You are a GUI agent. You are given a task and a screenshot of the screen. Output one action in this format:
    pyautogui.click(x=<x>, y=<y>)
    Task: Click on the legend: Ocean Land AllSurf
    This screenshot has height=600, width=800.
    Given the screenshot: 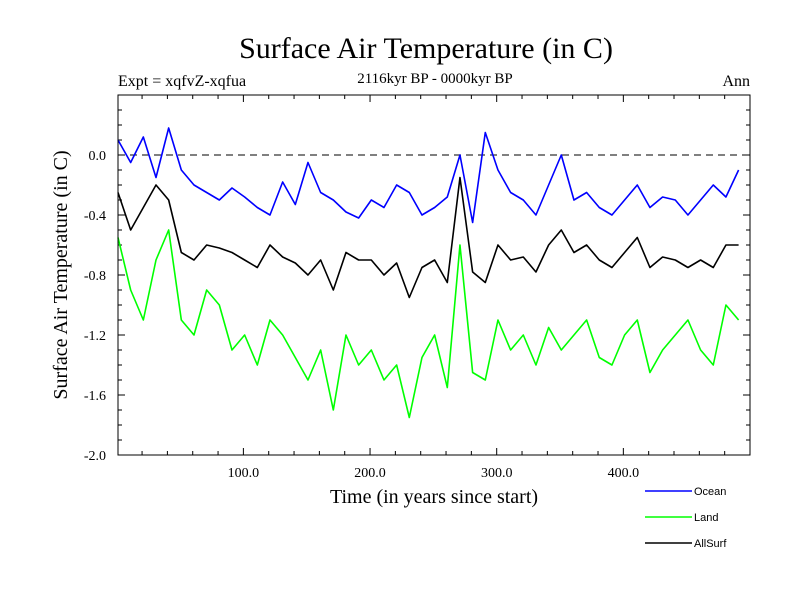 What is the action you would take?
    pyautogui.click(x=686, y=518)
    